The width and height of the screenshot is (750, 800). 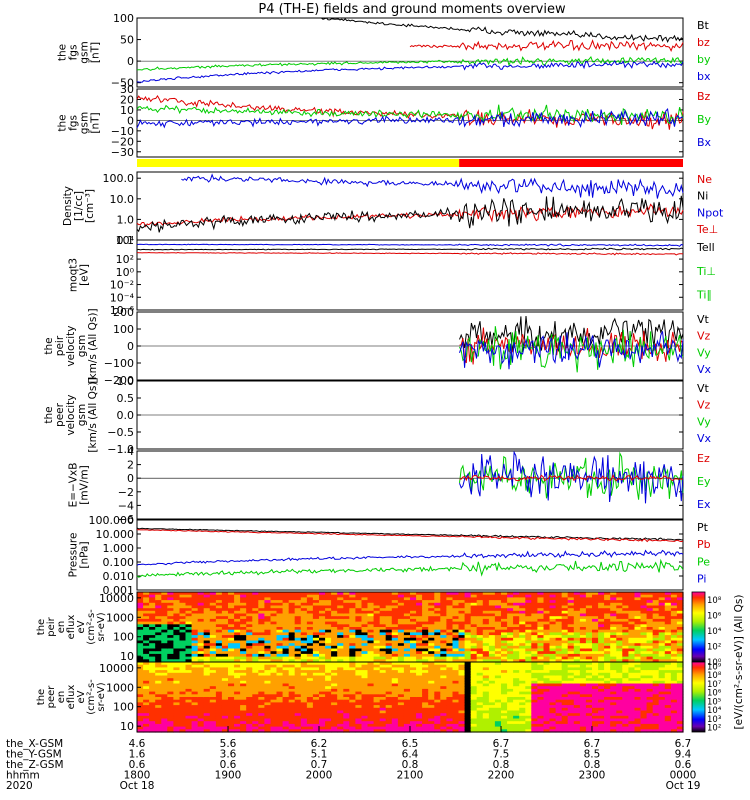 What do you see at coordinates (137, 755) in the screenshot?
I see `x-tick-label: 1.6` at bounding box center [137, 755].